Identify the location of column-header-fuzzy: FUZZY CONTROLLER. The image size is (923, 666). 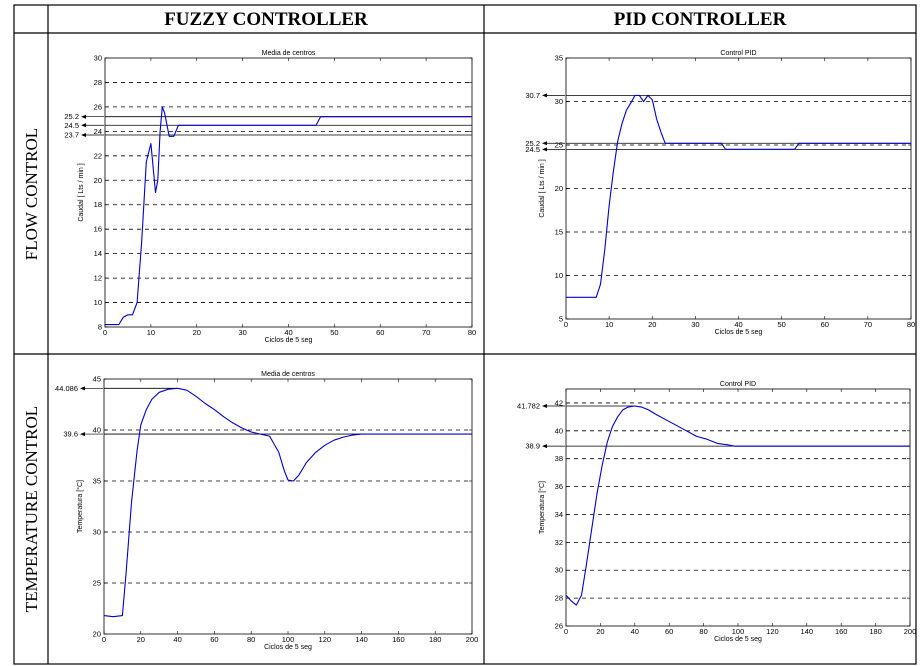
(266, 19).